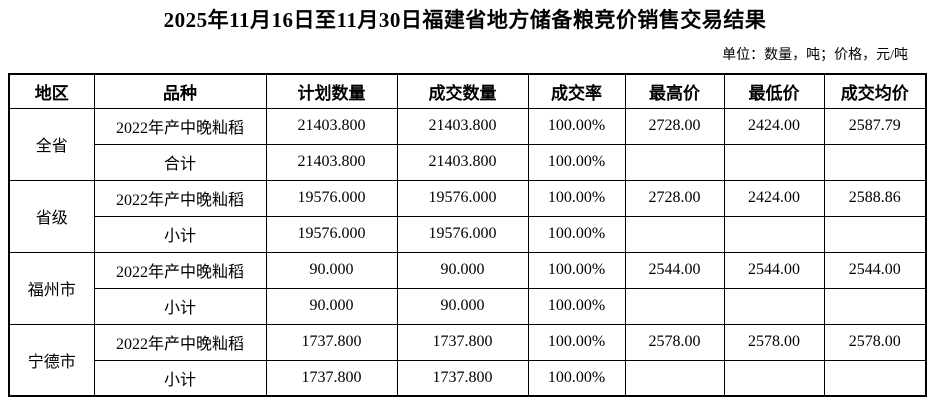  I want to click on column-header-high-price: 最高价, so click(674, 91).